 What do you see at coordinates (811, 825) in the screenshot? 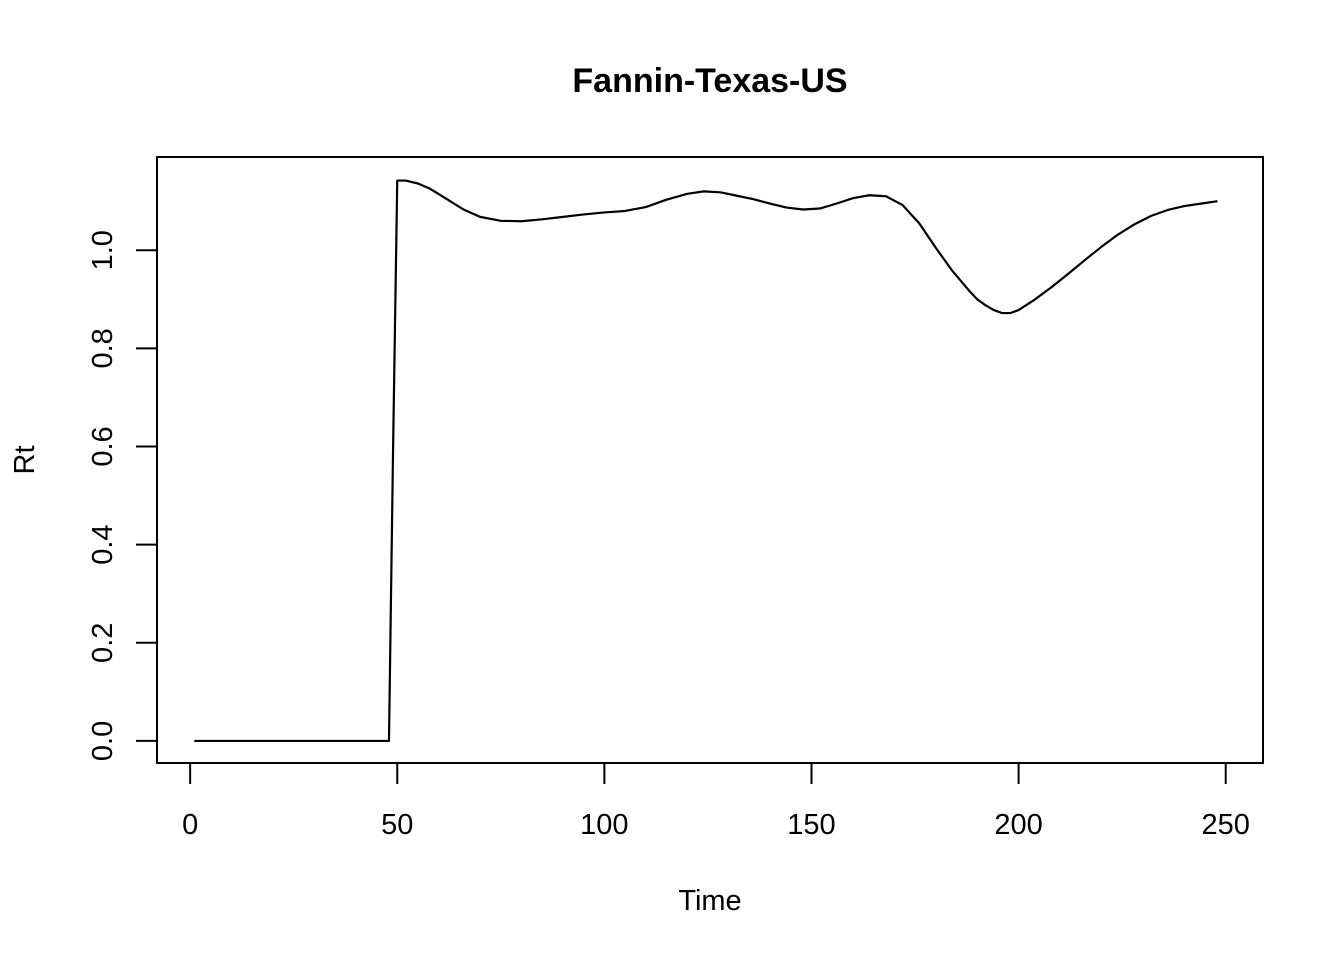
I see `x-tick-label: 150` at bounding box center [811, 825].